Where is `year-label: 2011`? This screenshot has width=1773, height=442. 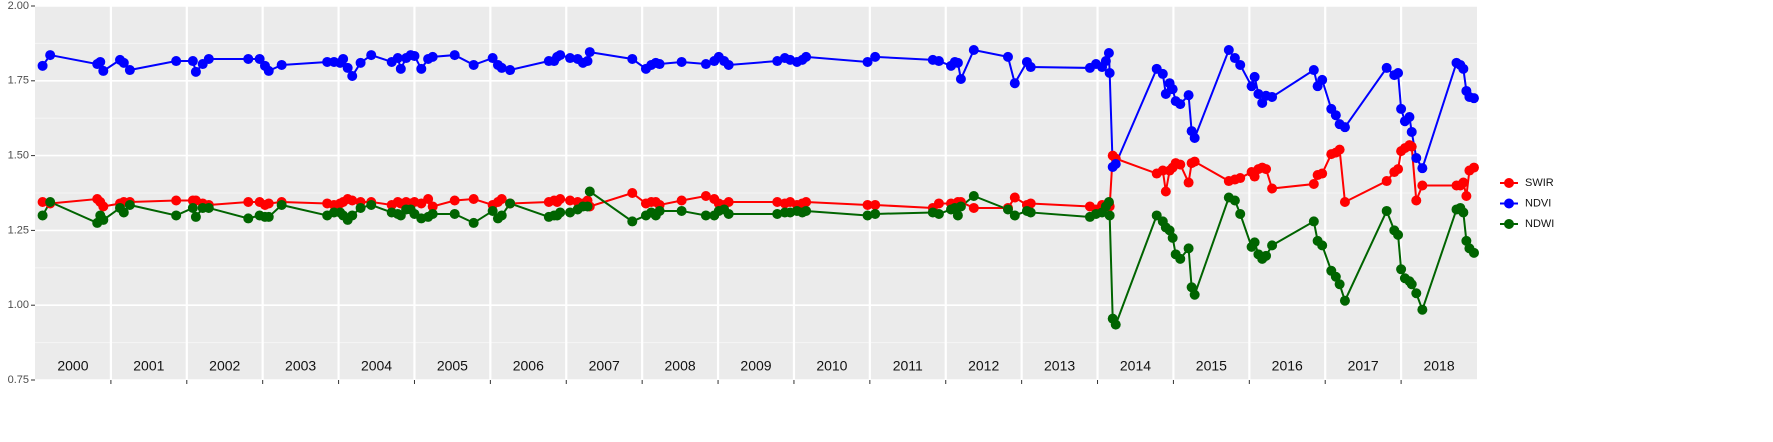
year-label: 2011 is located at coordinates (908, 366).